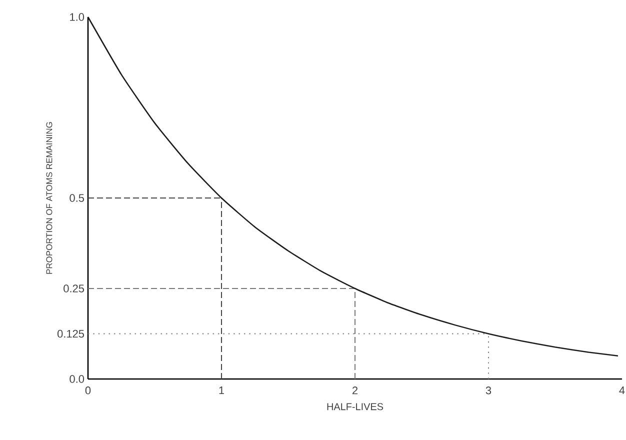  I want to click on x-tick-label: 1, so click(221, 390).